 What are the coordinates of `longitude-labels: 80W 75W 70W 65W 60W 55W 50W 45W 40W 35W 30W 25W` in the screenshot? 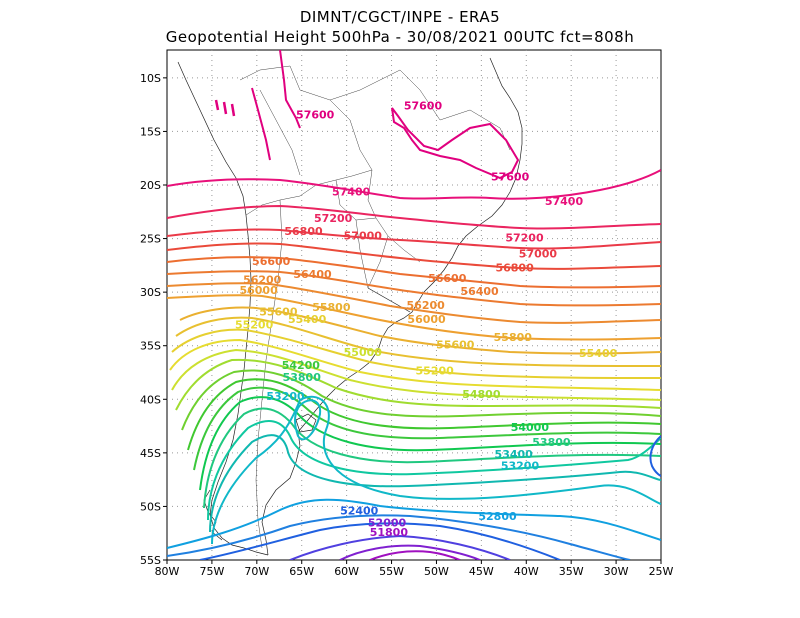 It's located at (414, 571).